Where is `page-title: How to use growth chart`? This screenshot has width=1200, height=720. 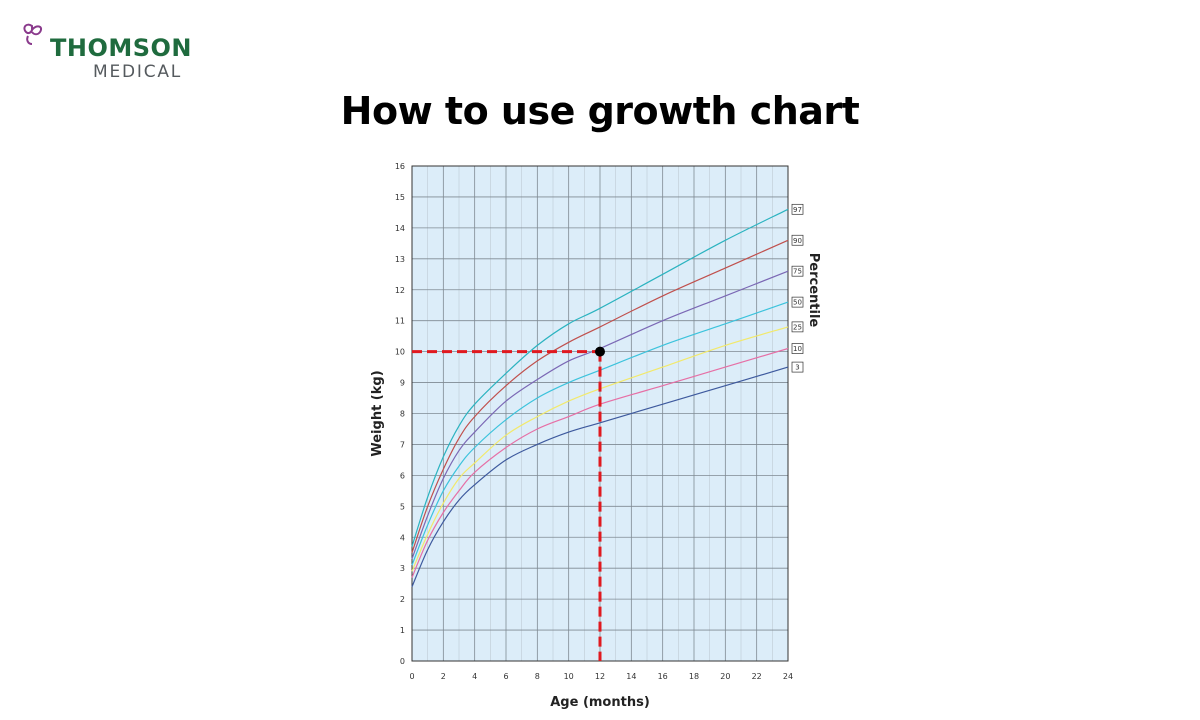 page-title: How to use growth chart is located at coordinates (600, 111).